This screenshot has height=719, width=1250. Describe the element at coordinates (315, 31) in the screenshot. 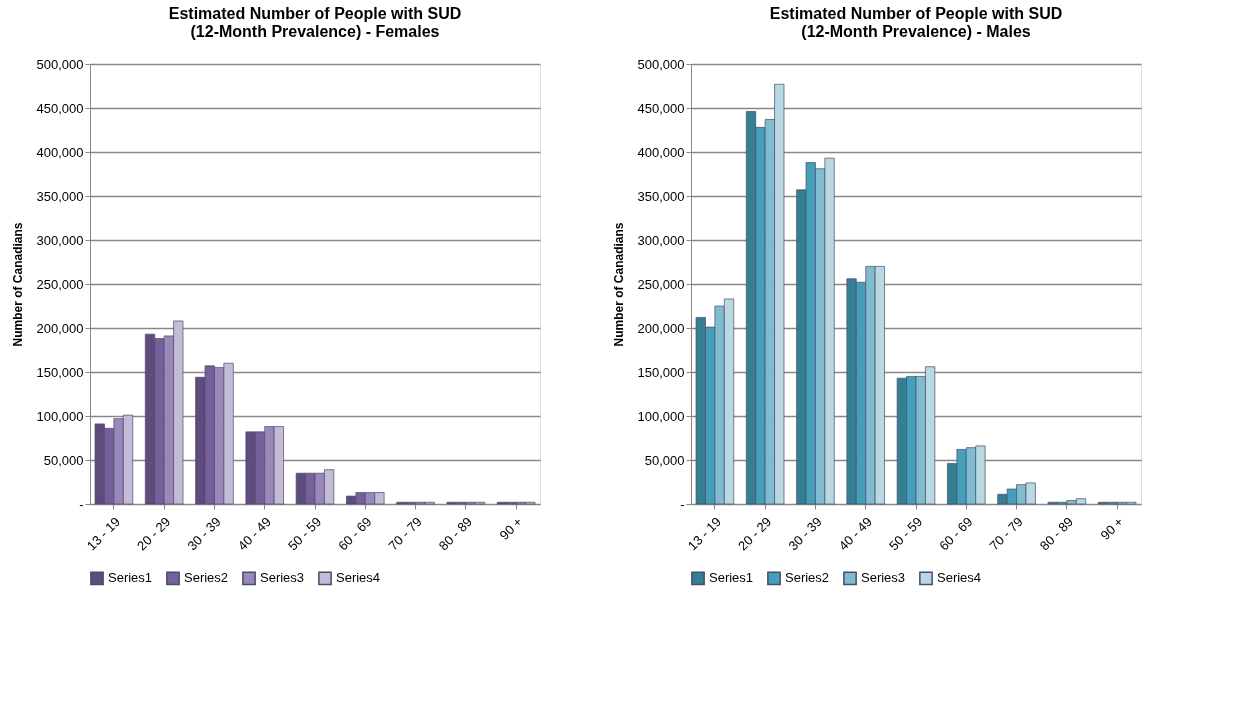

I see `text: (12-Month Prevalence) - Females` at that location.